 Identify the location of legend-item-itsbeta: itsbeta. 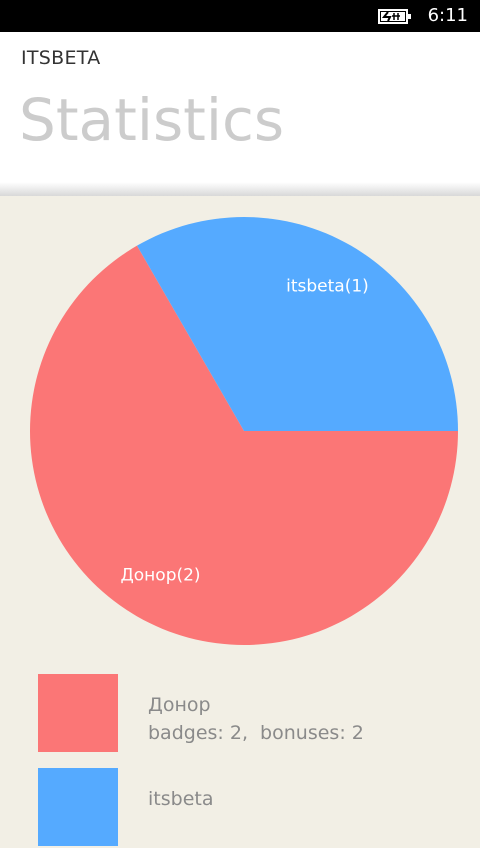
(240, 808).